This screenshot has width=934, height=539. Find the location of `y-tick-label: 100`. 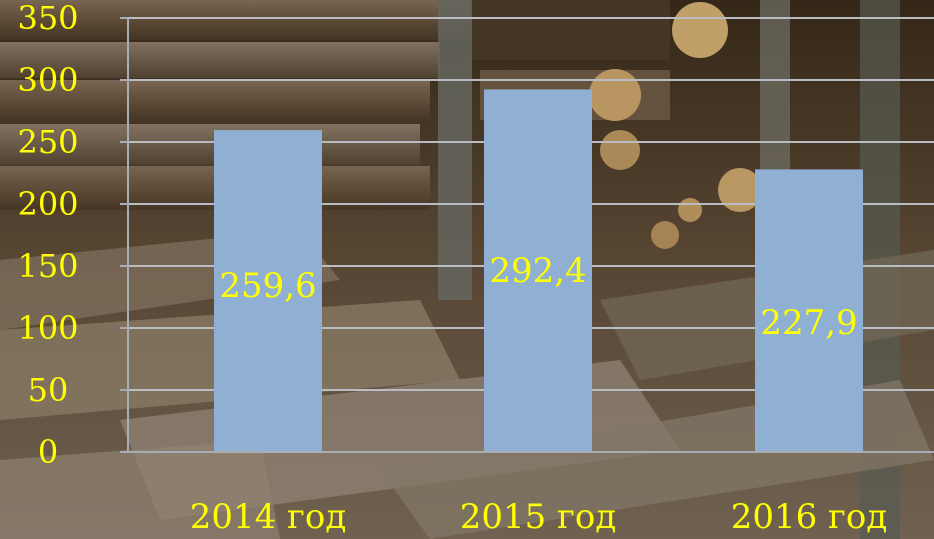

y-tick-label: 100 is located at coordinates (47, 328).